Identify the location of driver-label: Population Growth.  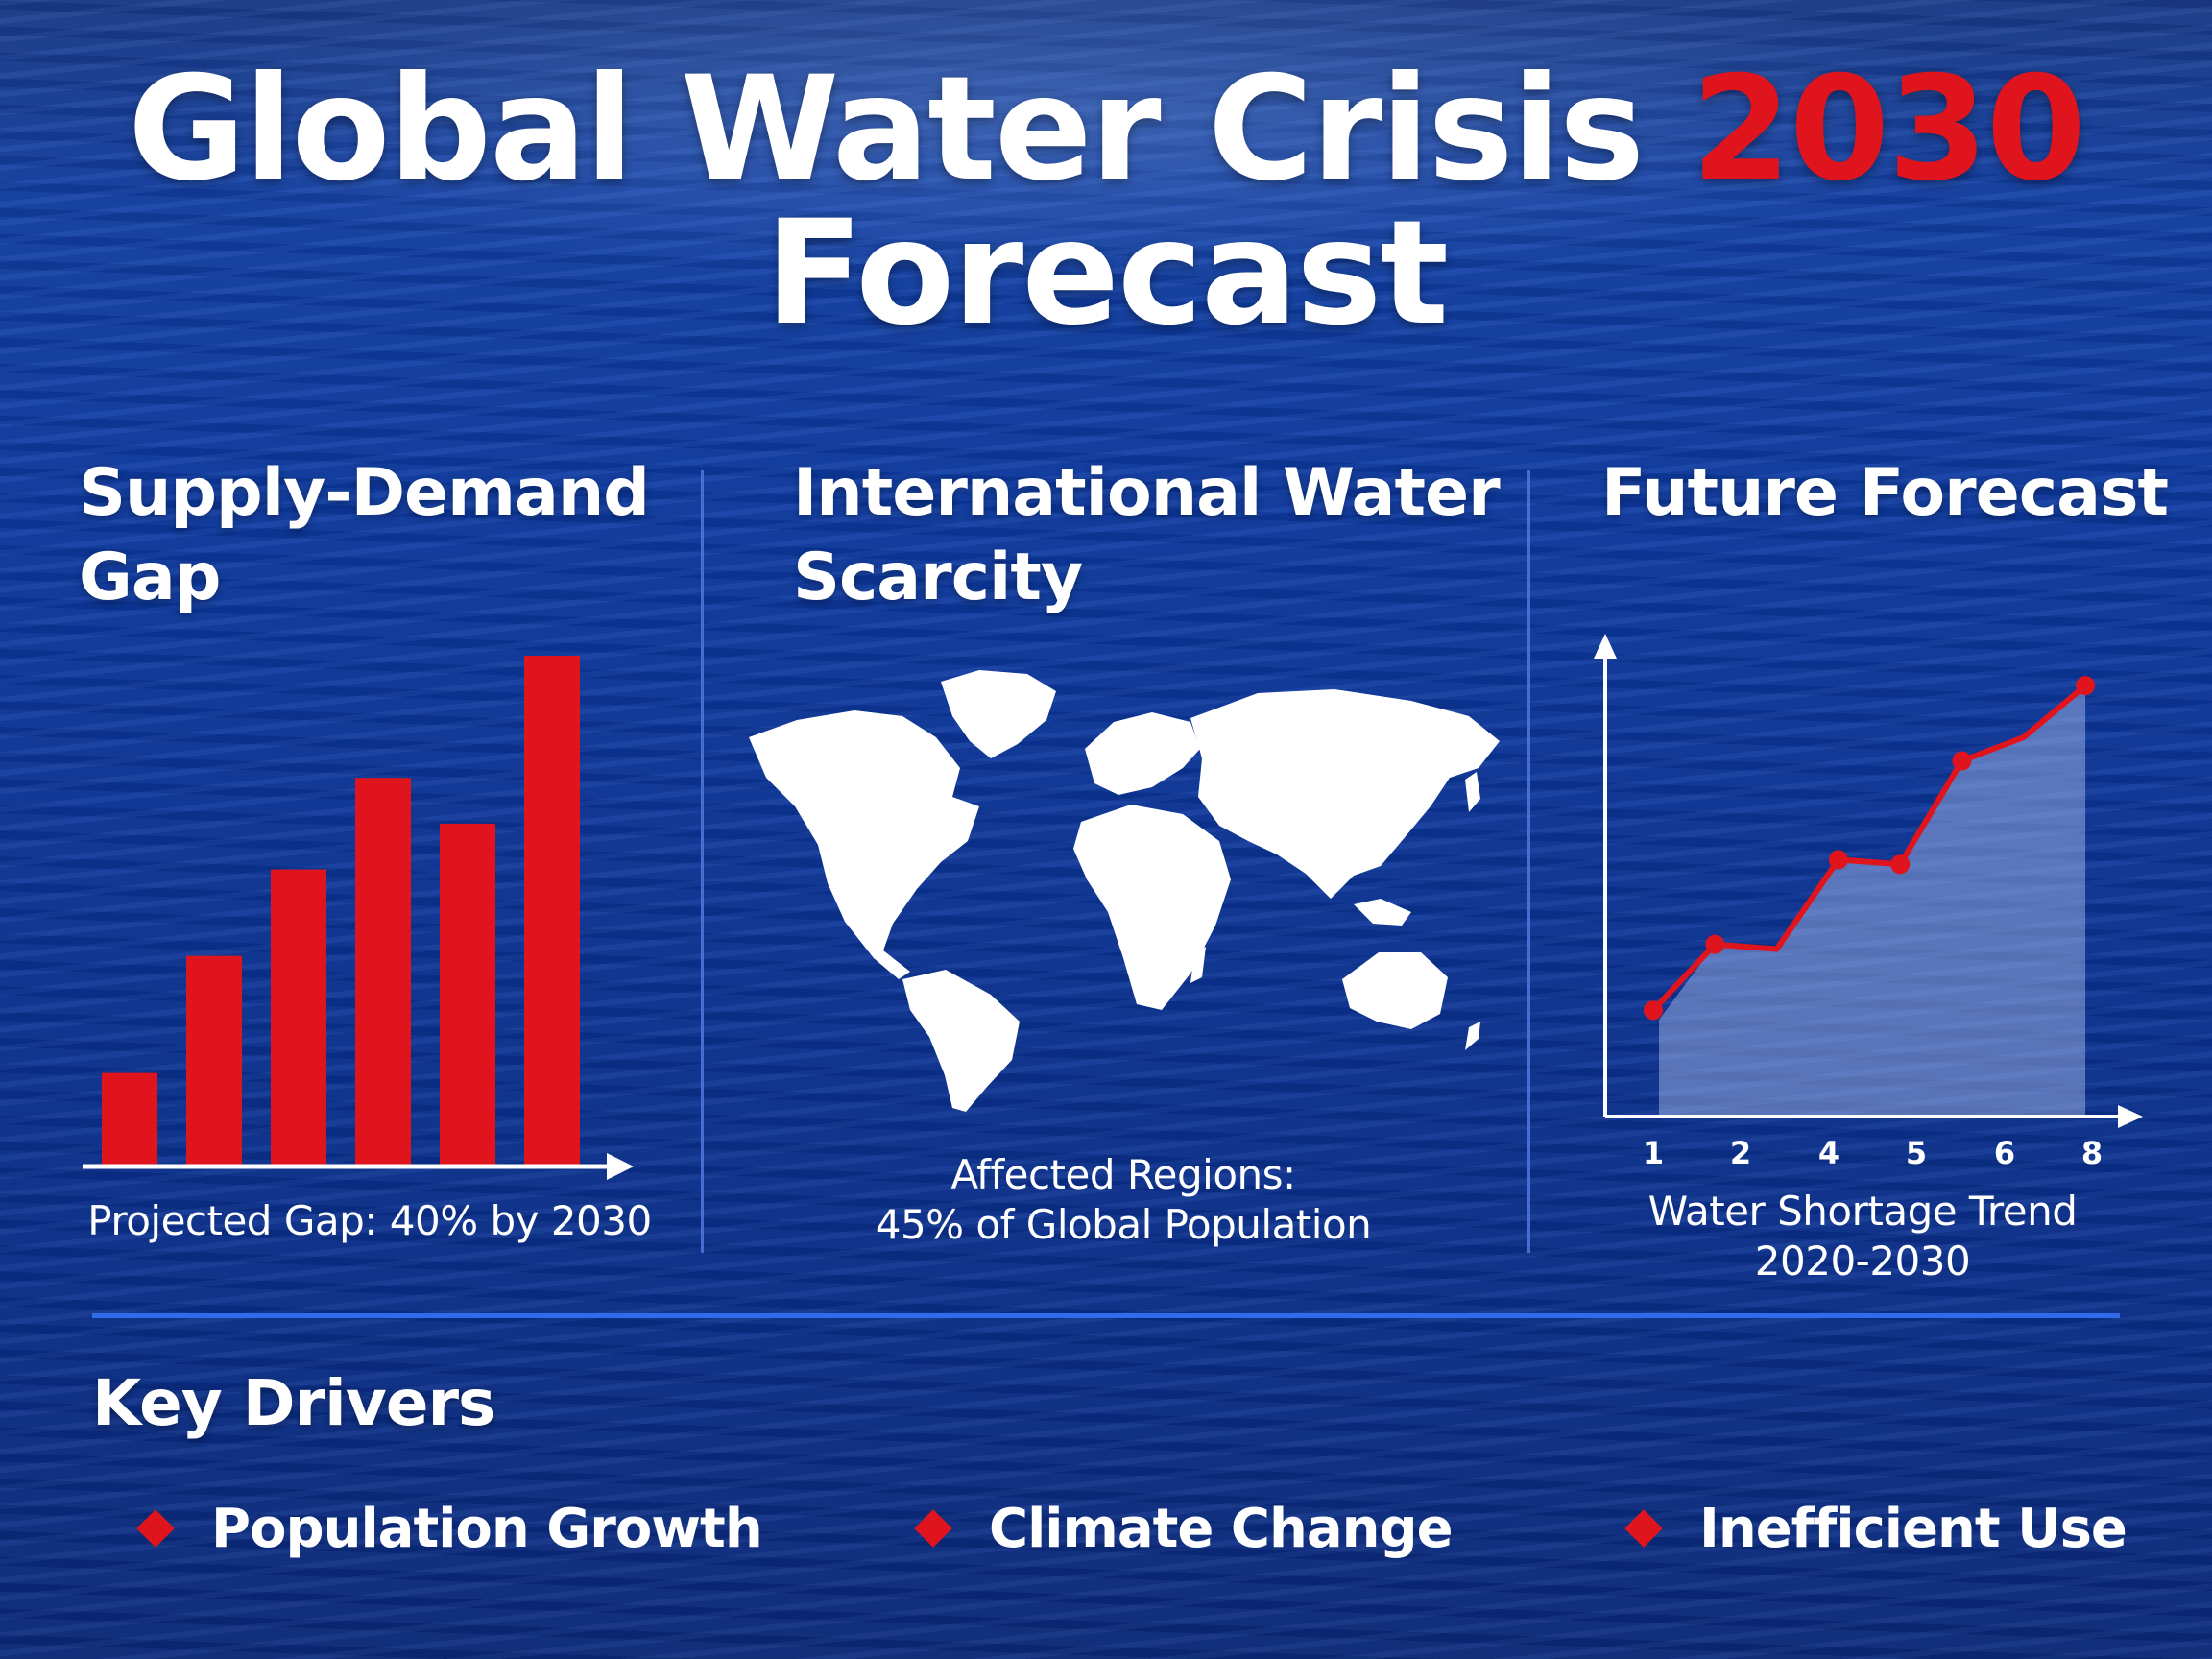
(487, 1528).